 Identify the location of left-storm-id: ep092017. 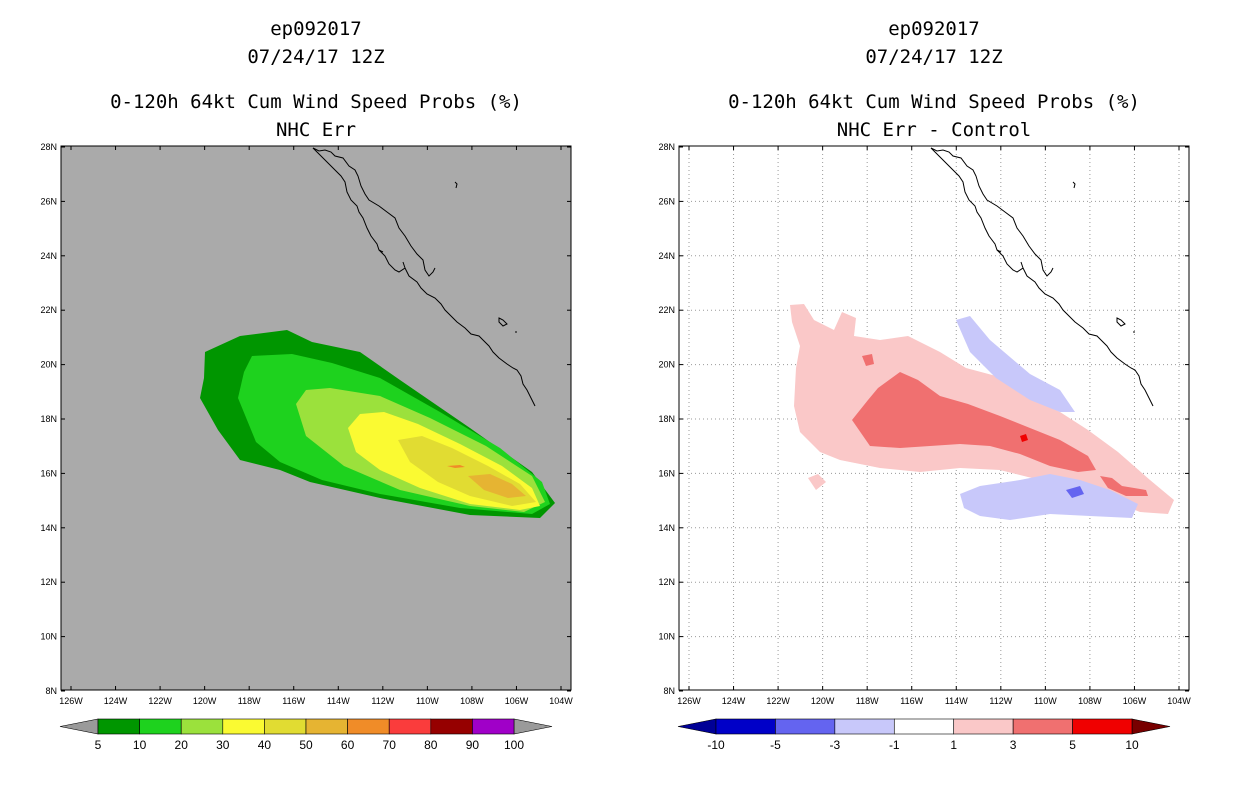
(316, 29).